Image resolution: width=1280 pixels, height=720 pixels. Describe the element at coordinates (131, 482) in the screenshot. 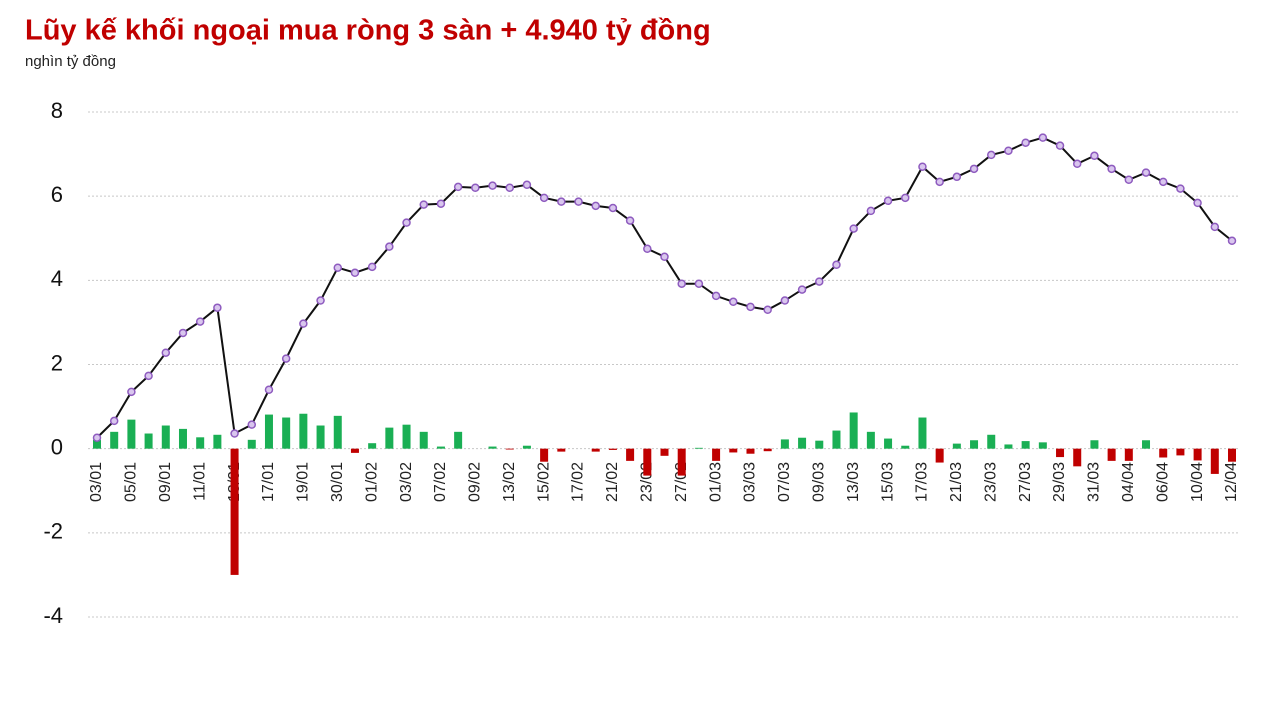

I see `x-tick-label: 05/01` at that location.